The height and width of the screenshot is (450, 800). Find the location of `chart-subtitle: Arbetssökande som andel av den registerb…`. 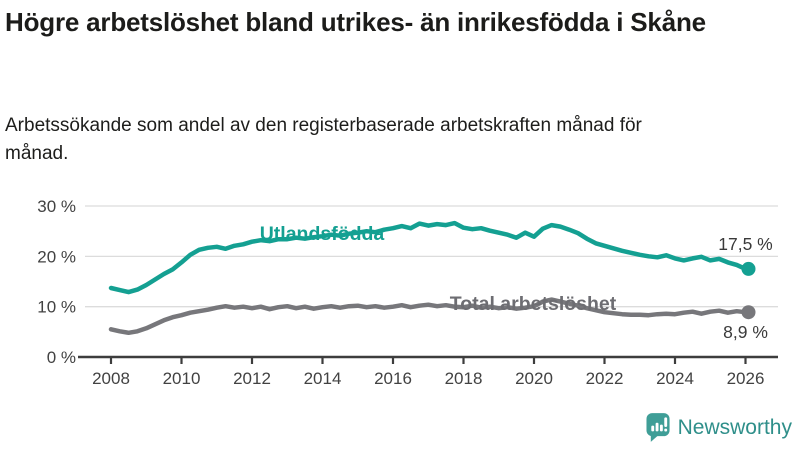

chart-subtitle: Arbetssökande som andel av den registerb… is located at coordinates (323, 139).